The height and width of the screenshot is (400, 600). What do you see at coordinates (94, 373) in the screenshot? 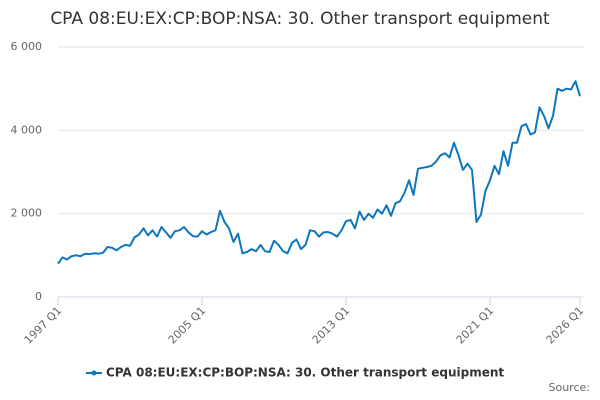
I see `legend-marker` at bounding box center [94, 373].